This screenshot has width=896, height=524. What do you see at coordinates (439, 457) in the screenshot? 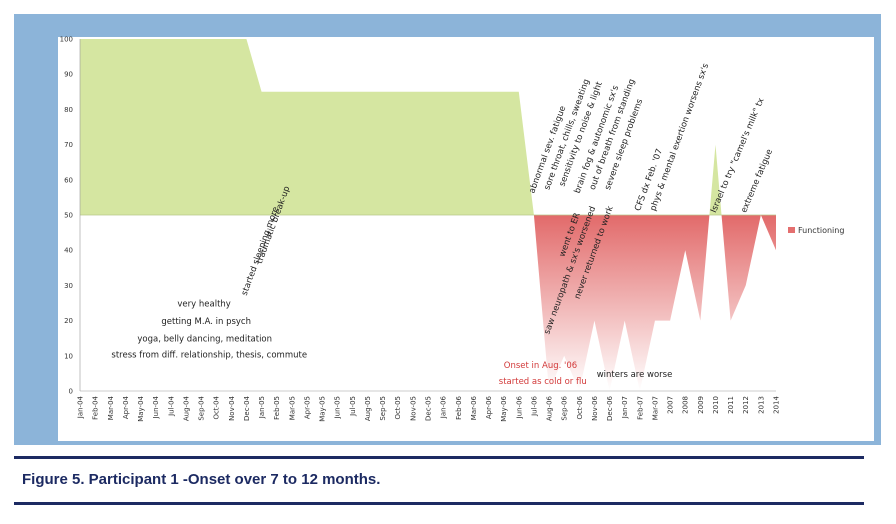
I see `caption-rule-top` at bounding box center [439, 457].